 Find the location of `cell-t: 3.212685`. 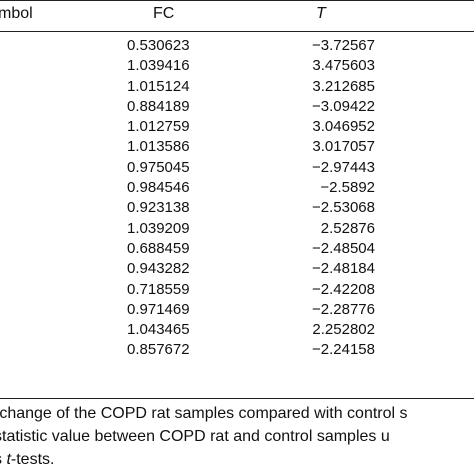

cell-t: 3.212685 is located at coordinates (343, 86).